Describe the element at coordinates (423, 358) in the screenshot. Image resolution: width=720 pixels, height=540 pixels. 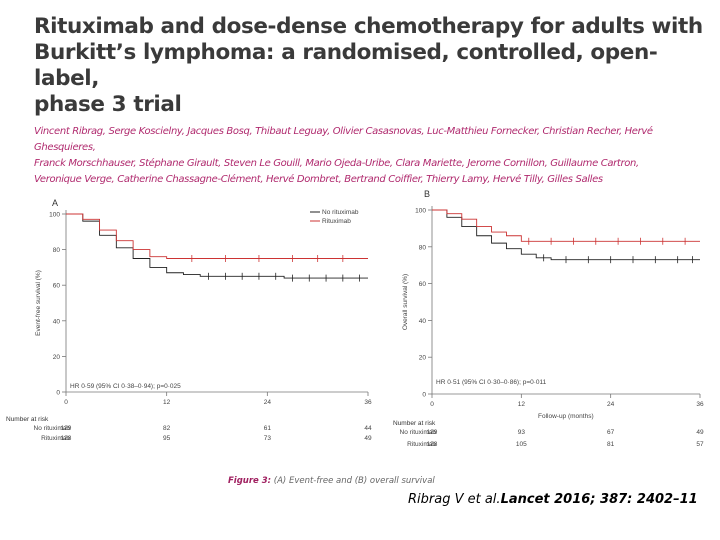
I see `y-tick-label-b: 20` at that location.